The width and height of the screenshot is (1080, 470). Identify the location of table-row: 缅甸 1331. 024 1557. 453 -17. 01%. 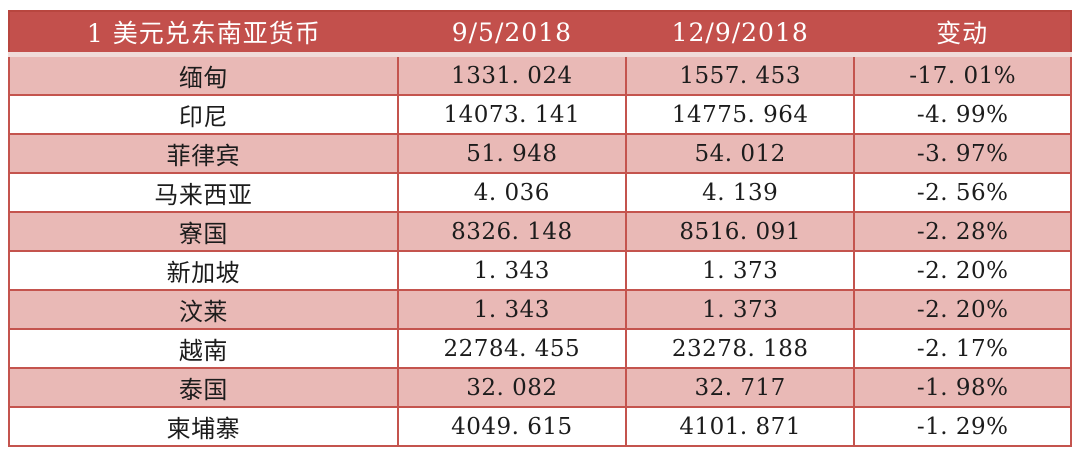
(540, 74).